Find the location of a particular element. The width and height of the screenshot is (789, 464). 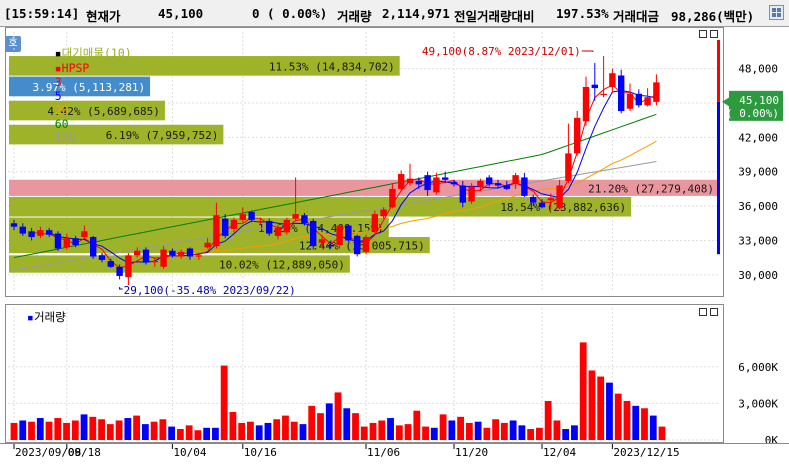

volume-profile-bar is located at coordinates (80, 86).